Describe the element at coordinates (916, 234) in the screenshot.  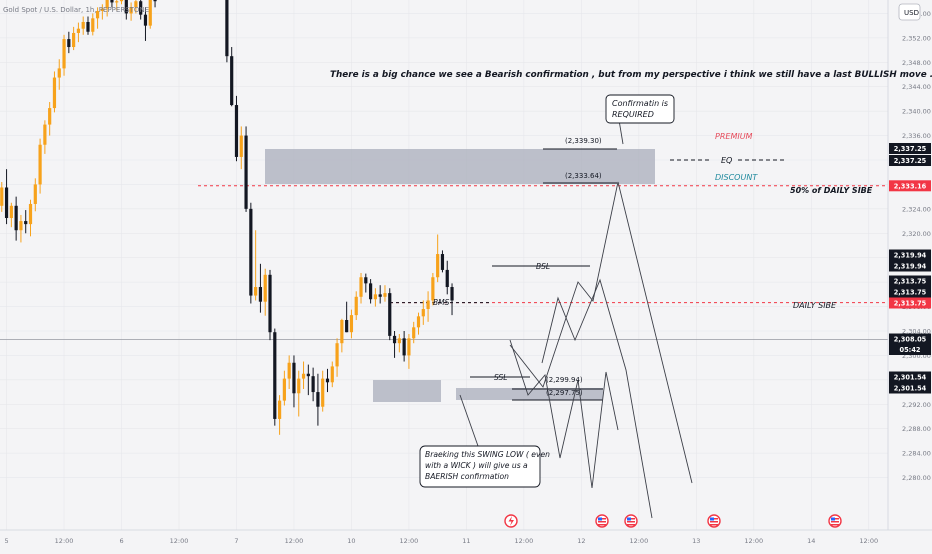
I see `price-tick-label: 2,320.00` at that location.